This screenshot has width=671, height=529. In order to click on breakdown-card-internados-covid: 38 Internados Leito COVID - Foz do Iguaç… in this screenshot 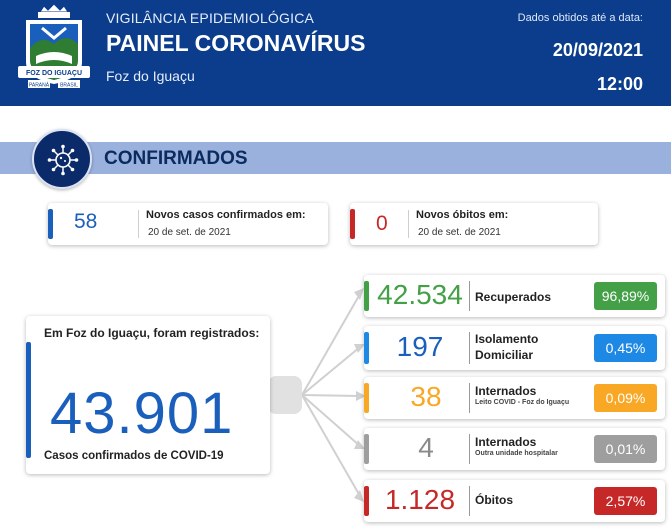, I will do `click(514, 398)`.